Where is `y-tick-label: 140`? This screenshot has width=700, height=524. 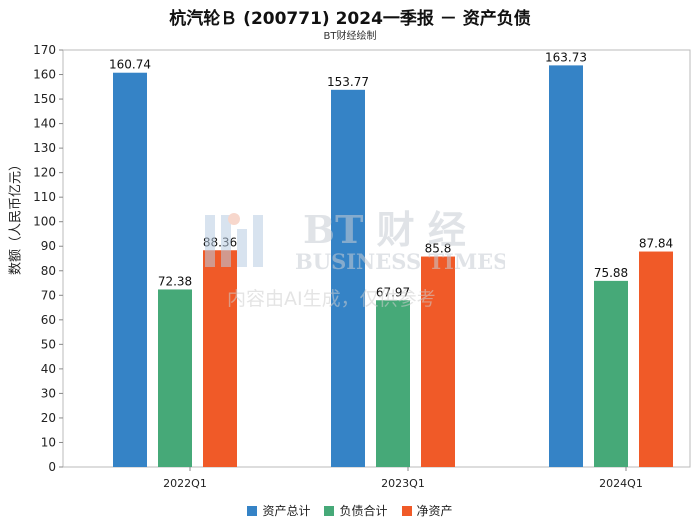
y-tick-label: 140 is located at coordinates (44, 124).